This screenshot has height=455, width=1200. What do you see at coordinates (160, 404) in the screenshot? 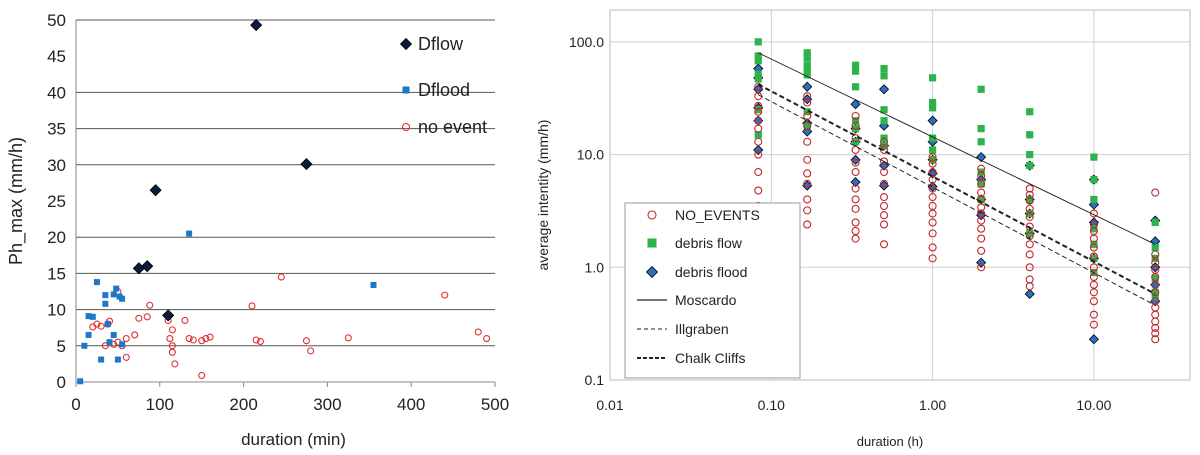
I see `left-x-tick-label: 100` at bounding box center [160, 404].